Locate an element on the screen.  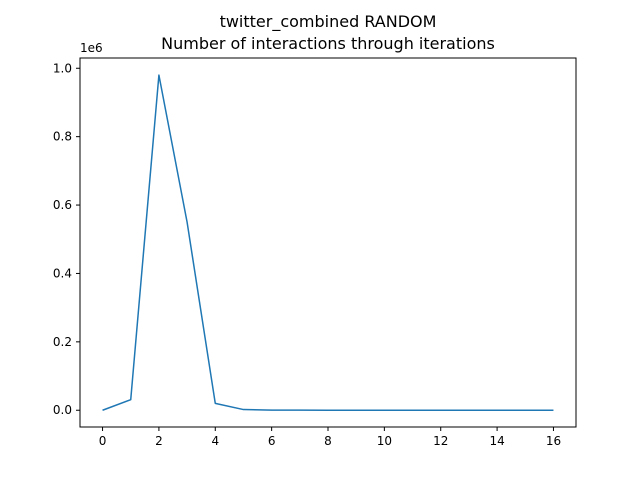
x-tick-label: 0 is located at coordinates (103, 441).